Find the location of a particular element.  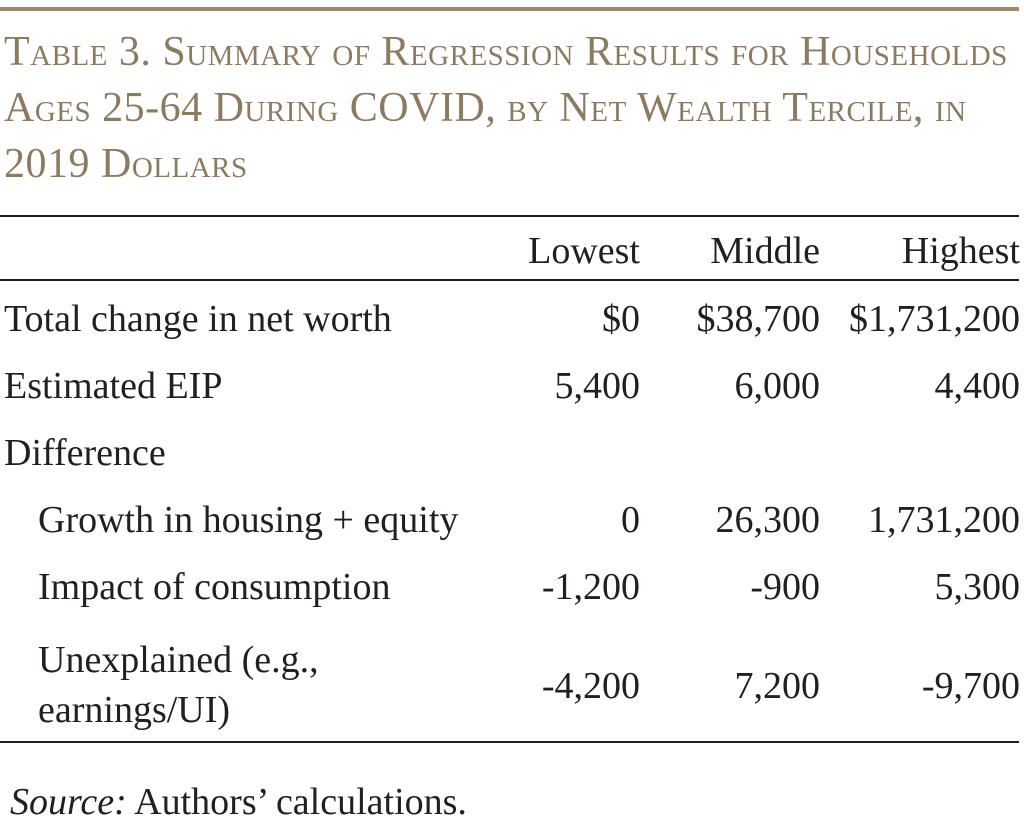

cell-growth-highest: 1,731,200 is located at coordinates (944, 520).